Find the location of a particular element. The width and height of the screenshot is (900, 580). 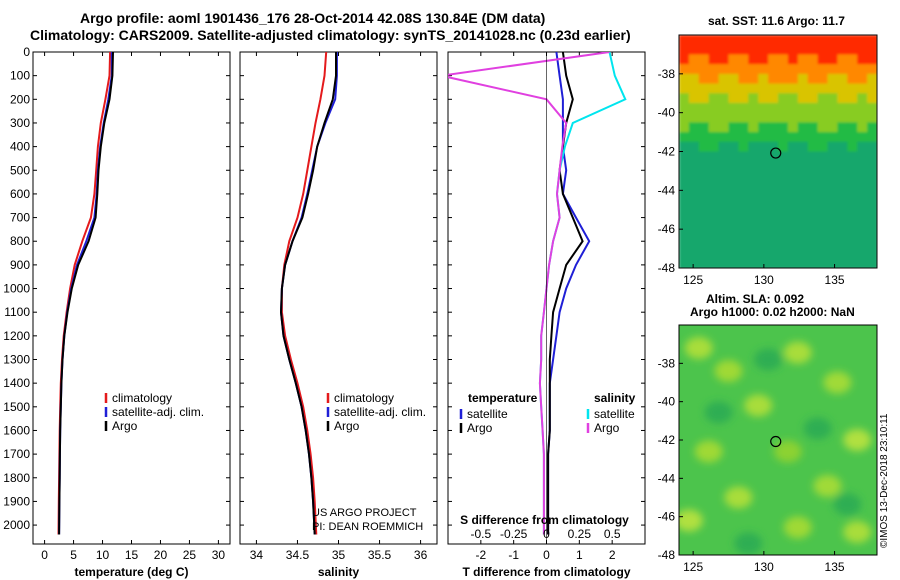

difference-xtick-label: 1 is located at coordinates (579, 555).